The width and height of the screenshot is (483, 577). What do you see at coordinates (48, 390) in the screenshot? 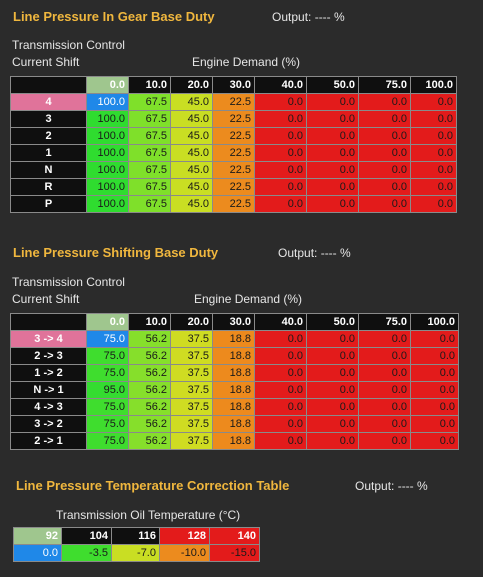
I see `row-header: N -> 1` at bounding box center [48, 390].